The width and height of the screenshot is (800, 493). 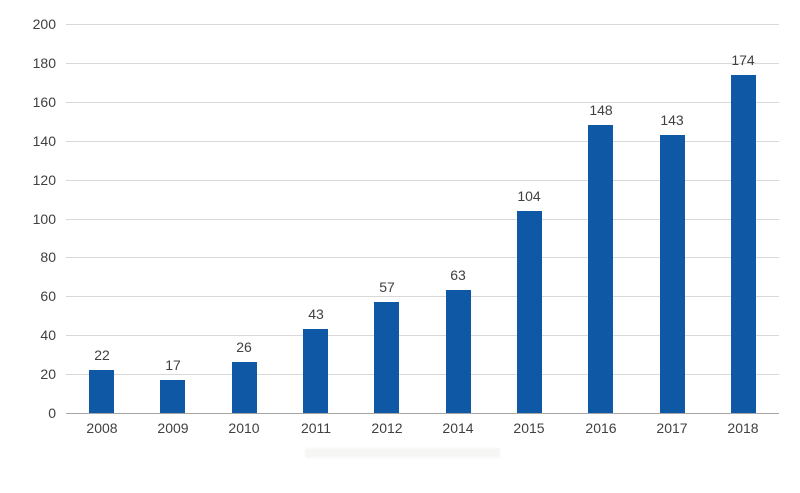 What do you see at coordinates (244, 347) in the screenshot?
I see `bar-value-label: 26` at bounding box center [244, 347].